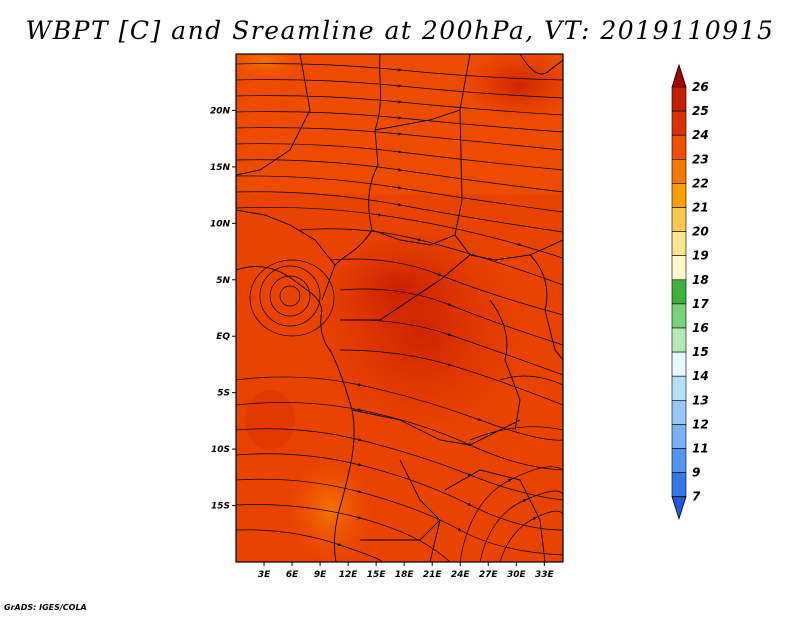 This screenshot has height=618, width=800. What do you see at coordinates (273, 69) in the screenshot?
I see `northwest-cool-region` at bounding box center [273, 69].